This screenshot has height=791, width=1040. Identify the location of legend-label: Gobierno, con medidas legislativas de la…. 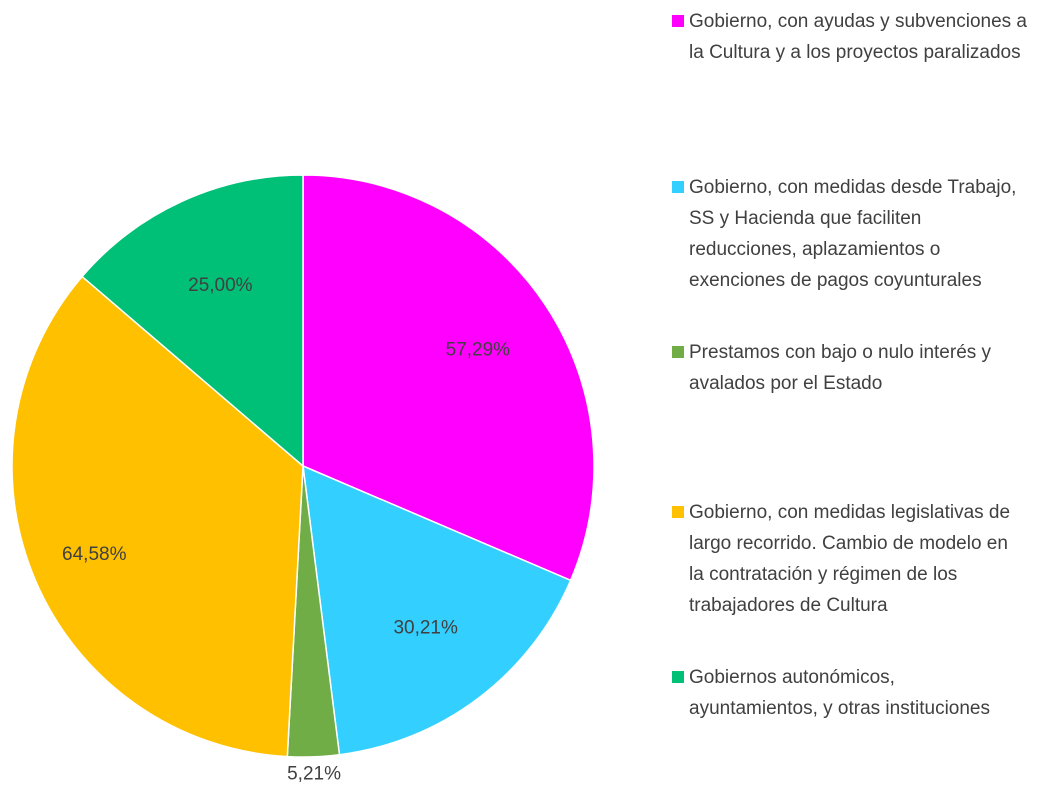
(850, 559).